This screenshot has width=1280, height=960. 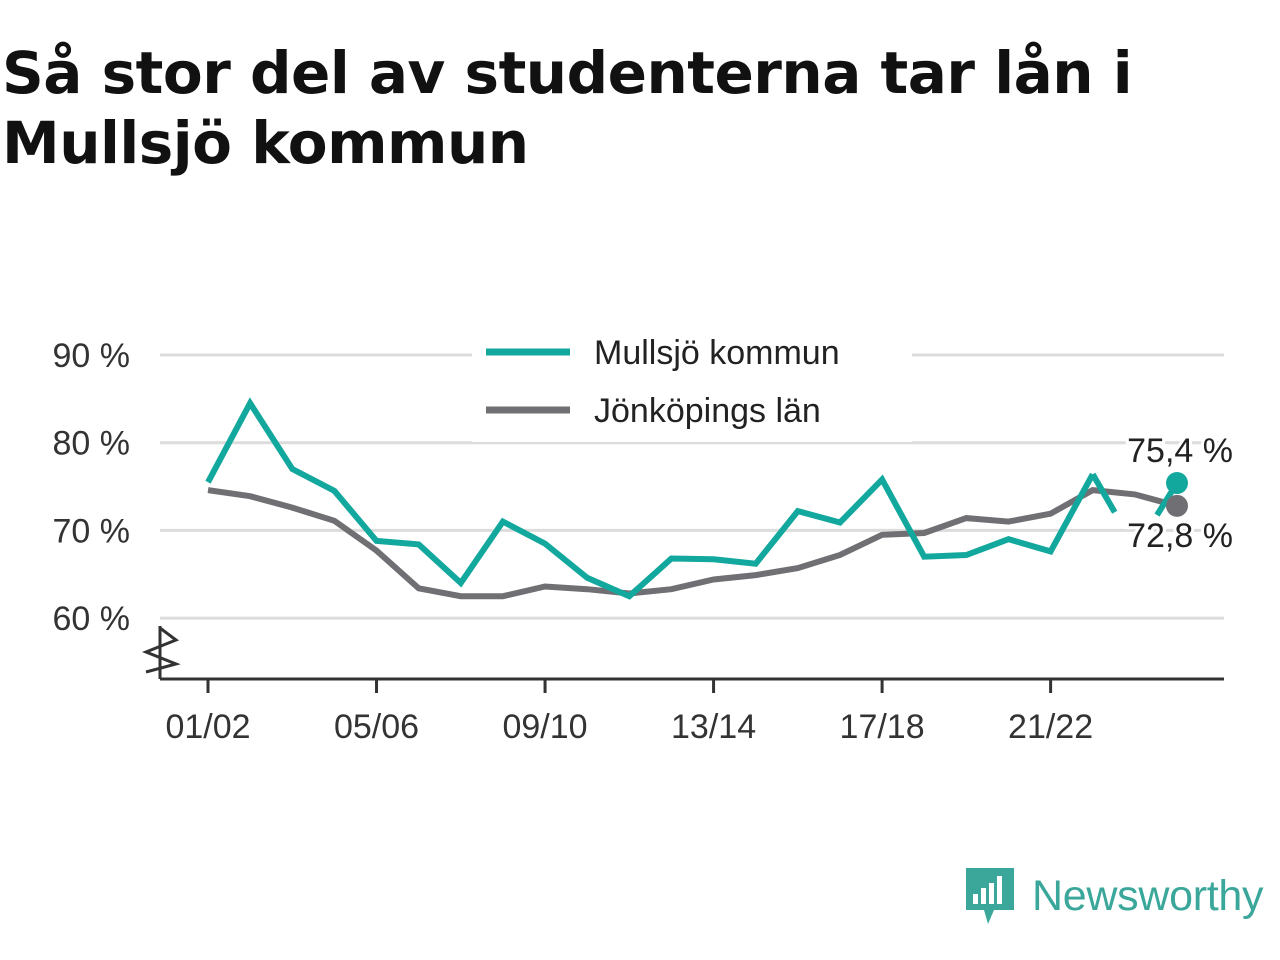 What do you see at coordinates (717, 353) in the screenshot?
I see `legend-label: Mullsjö kommun` at bounding box center [717, 353].